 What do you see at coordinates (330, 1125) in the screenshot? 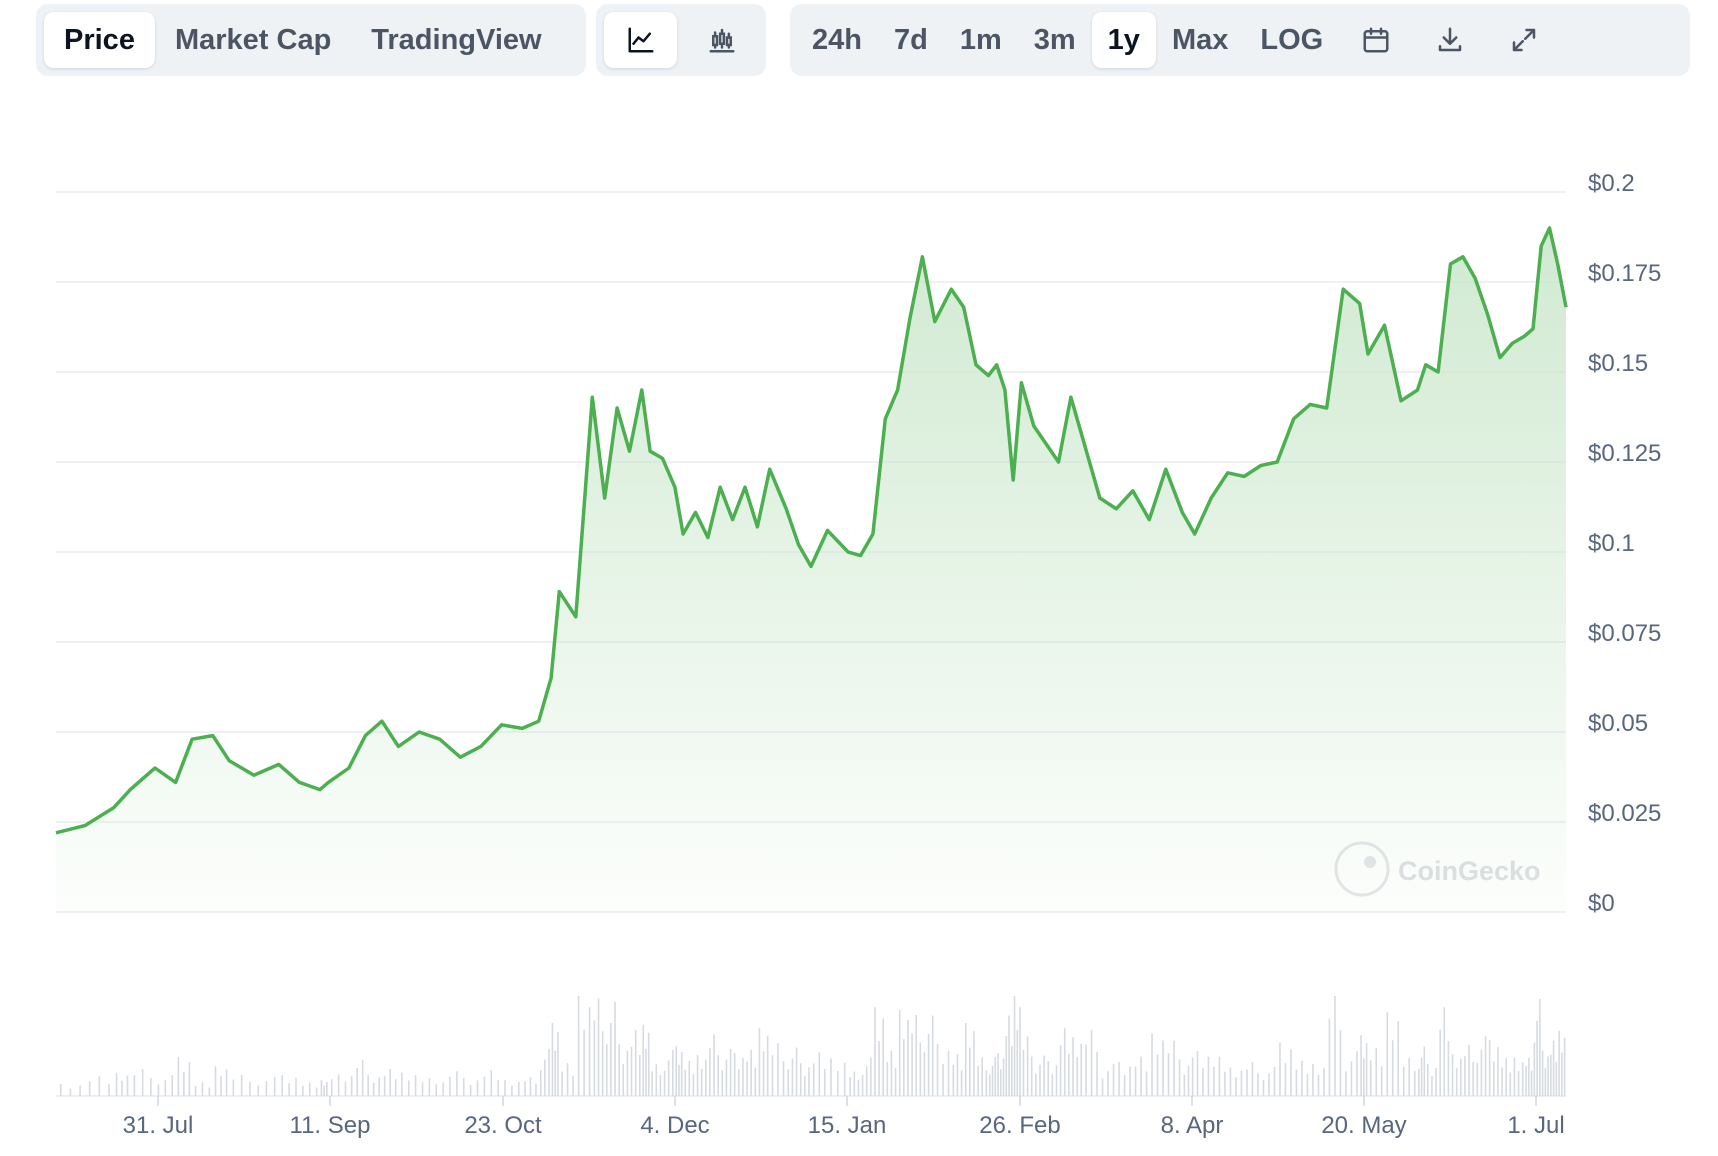
I see `x-tick-label: 11. Sep` at bounding box center [330, 1125].